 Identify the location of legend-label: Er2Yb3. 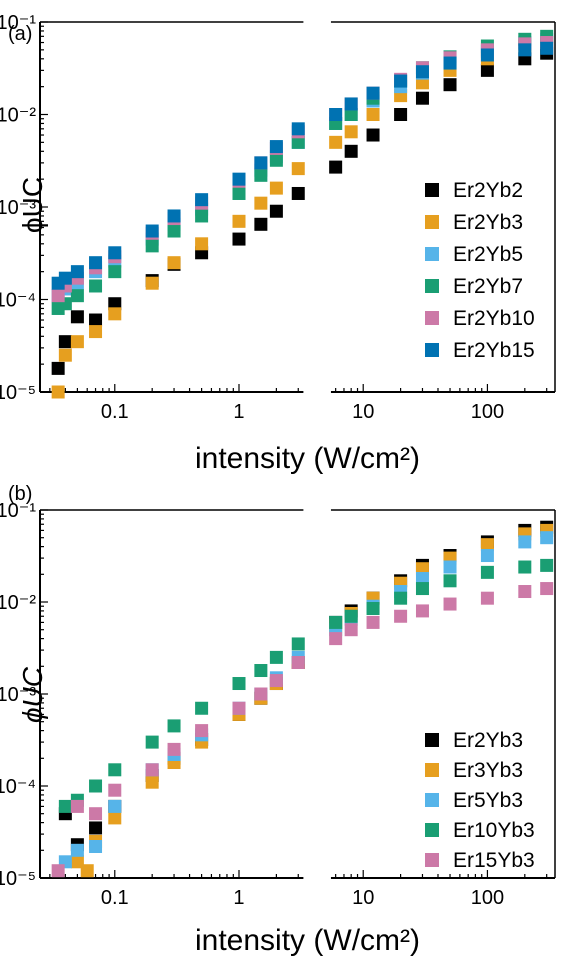
(488, 222).